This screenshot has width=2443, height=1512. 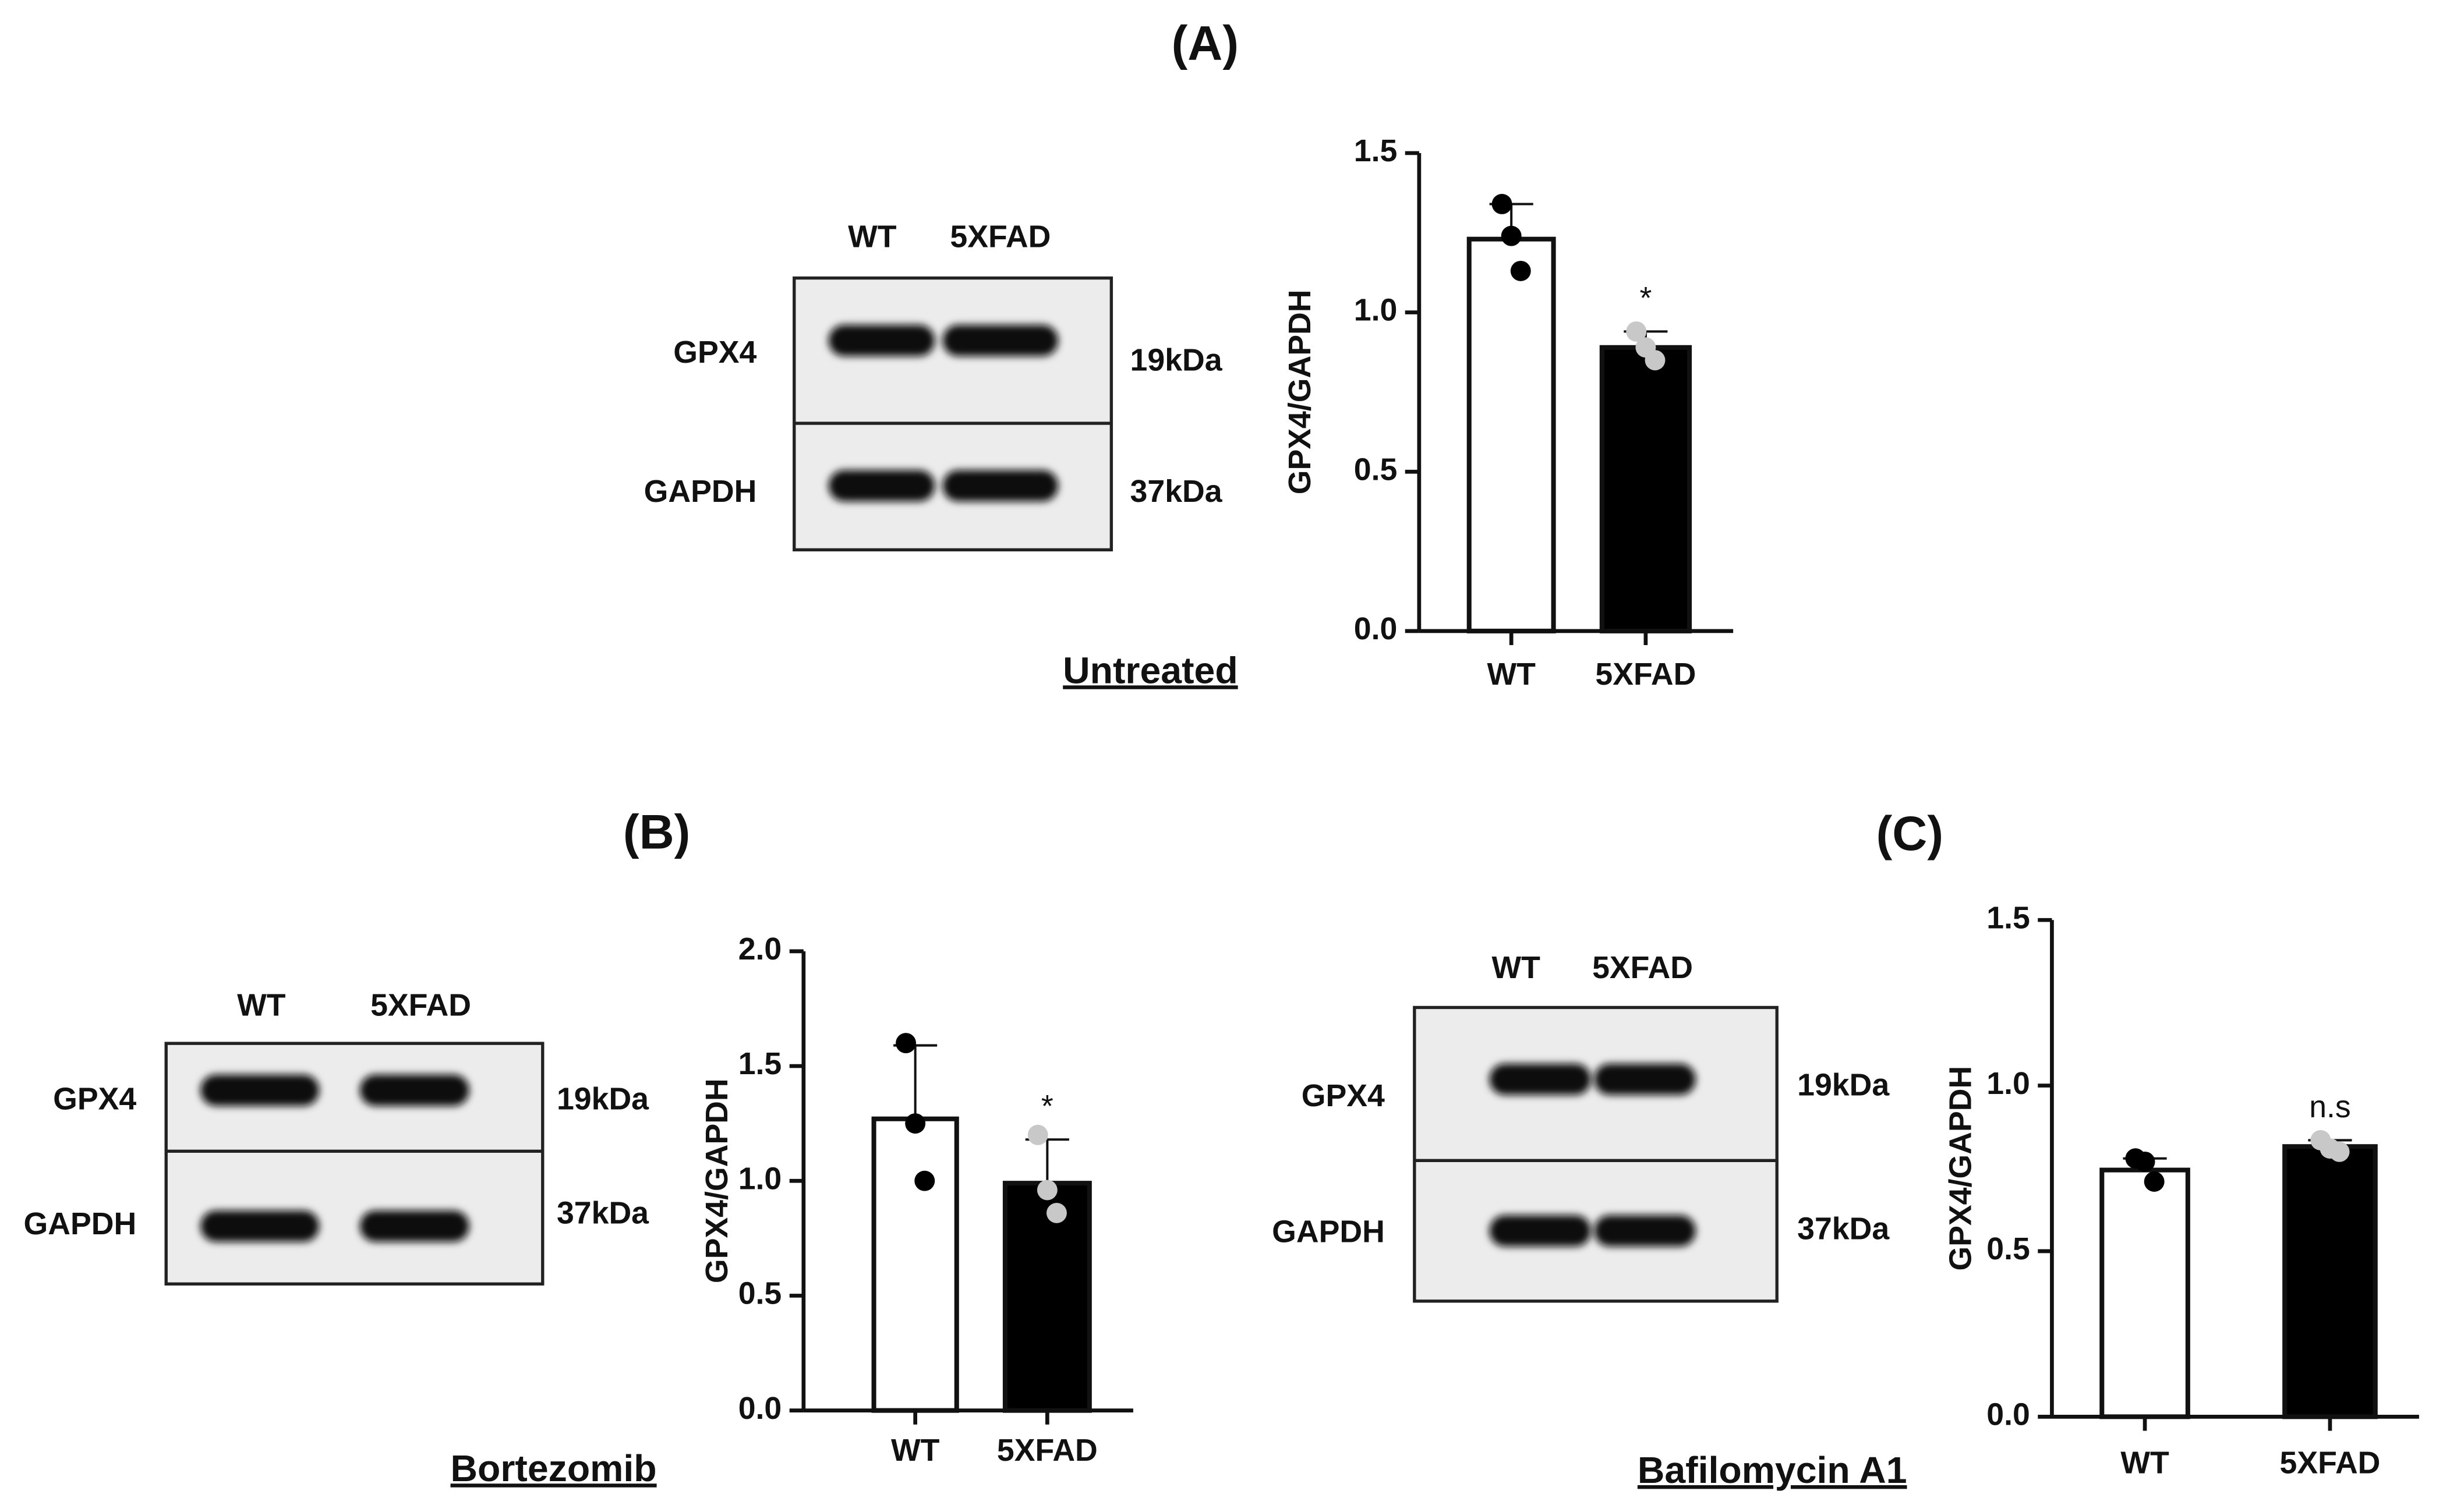 What do you see at coordinates (1150, 670) in the screenshot?
I see `treatment-label: Untreated` at bounding box center [1150, 670].